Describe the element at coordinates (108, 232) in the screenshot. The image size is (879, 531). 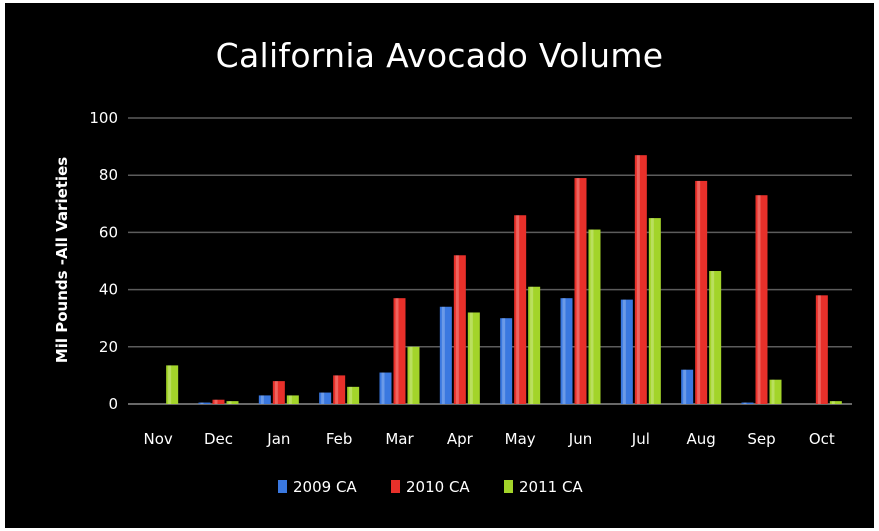
I see `y-tick-label: 60` at that location.